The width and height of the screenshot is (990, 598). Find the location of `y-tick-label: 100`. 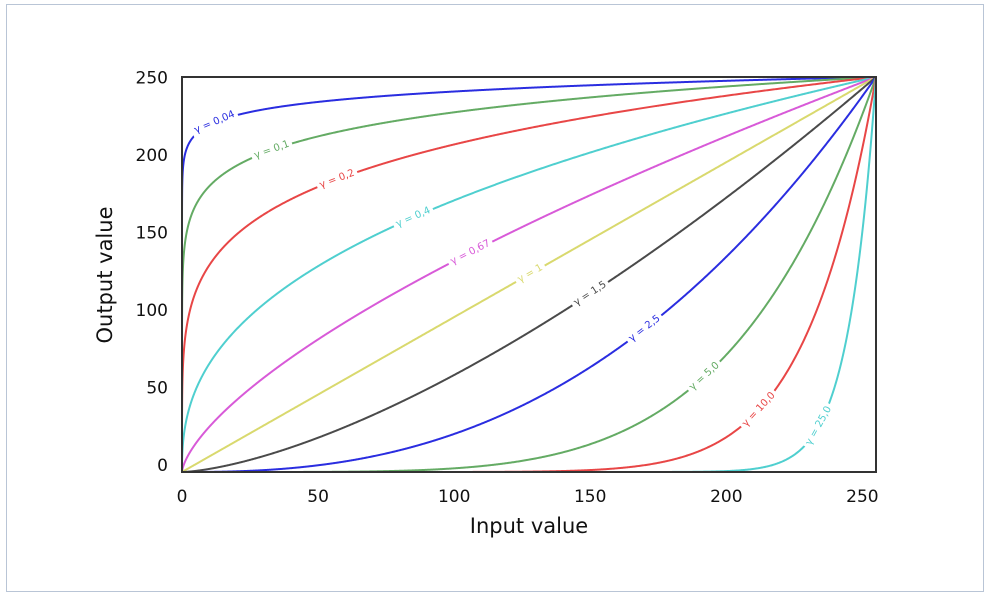

y-tick-label: 100 is located at coordinates (152, 311).